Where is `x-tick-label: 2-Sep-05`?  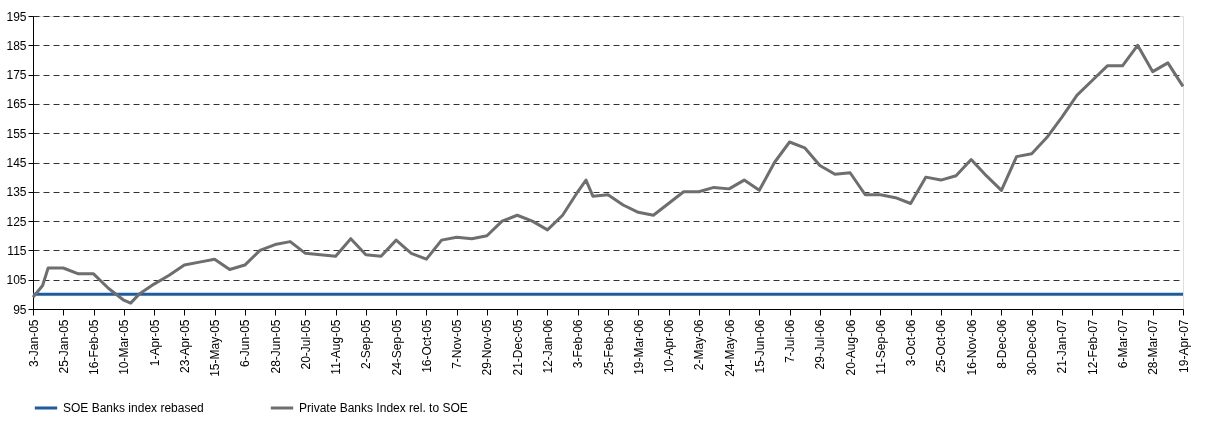
x-tick-label: 2-Sep-05 is located at coordinates (366, 344).